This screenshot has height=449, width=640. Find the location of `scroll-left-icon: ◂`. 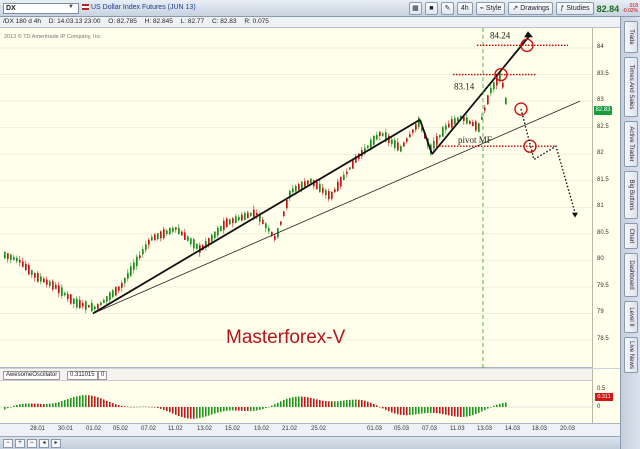

scroll-left-icon: ◂ is located at coordinates (44, 443).